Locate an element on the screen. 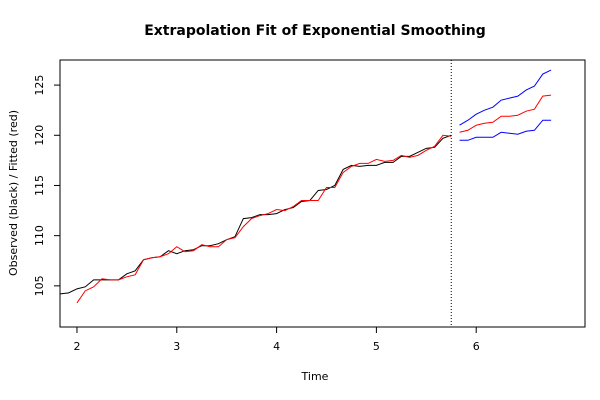 Image resolution: width=600 pixels, height=400 pixels. x-tick-label: 6 is located at coordinates (476, 346).